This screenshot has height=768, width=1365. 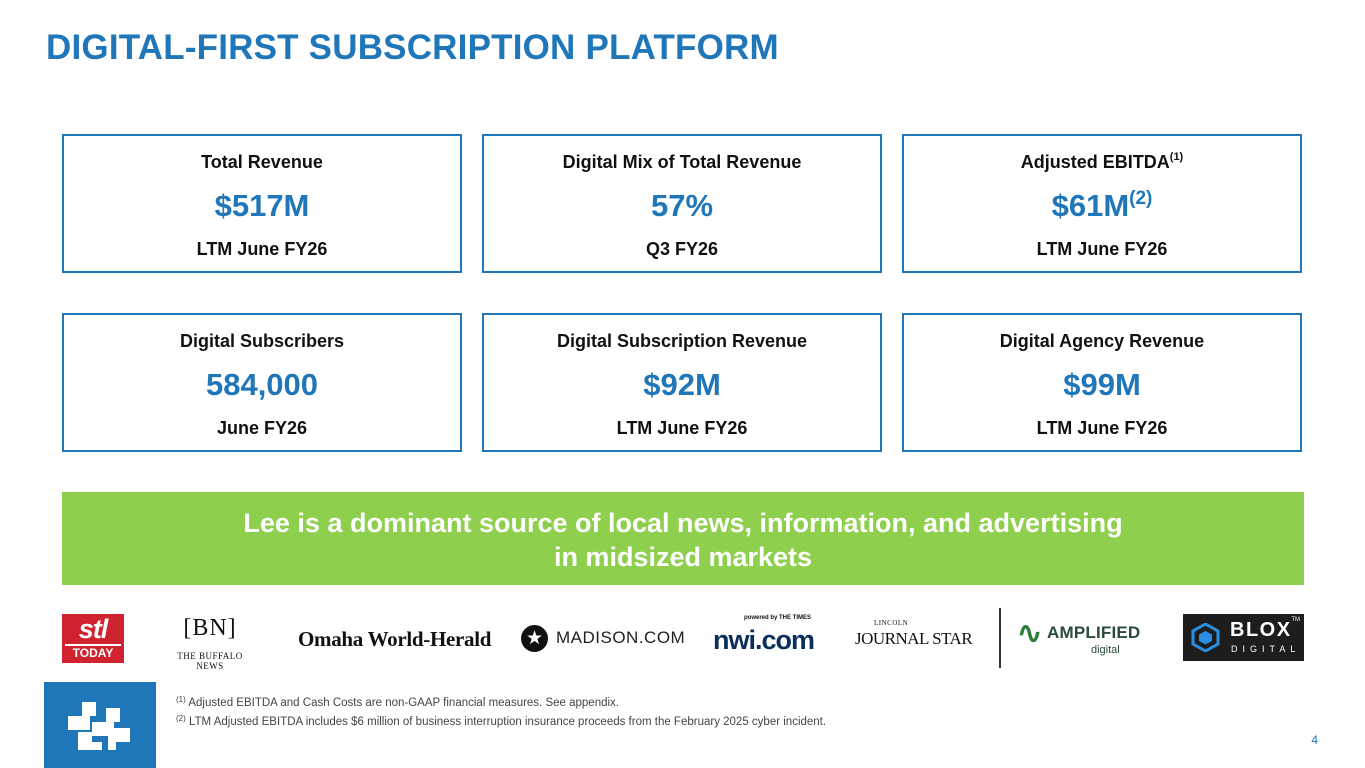 What do you see at coordinates (891, 623) in the screenshot?
I see `ljs-city: LINCOLN` at bounding box center [891, 623].